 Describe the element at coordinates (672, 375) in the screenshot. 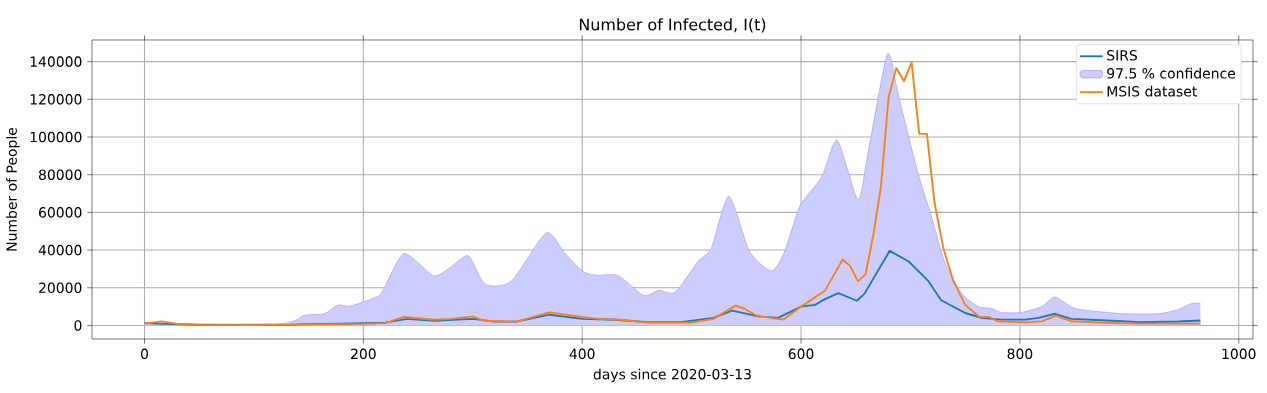

I see `x-axis-title: days since 2020-03-13` at that location.